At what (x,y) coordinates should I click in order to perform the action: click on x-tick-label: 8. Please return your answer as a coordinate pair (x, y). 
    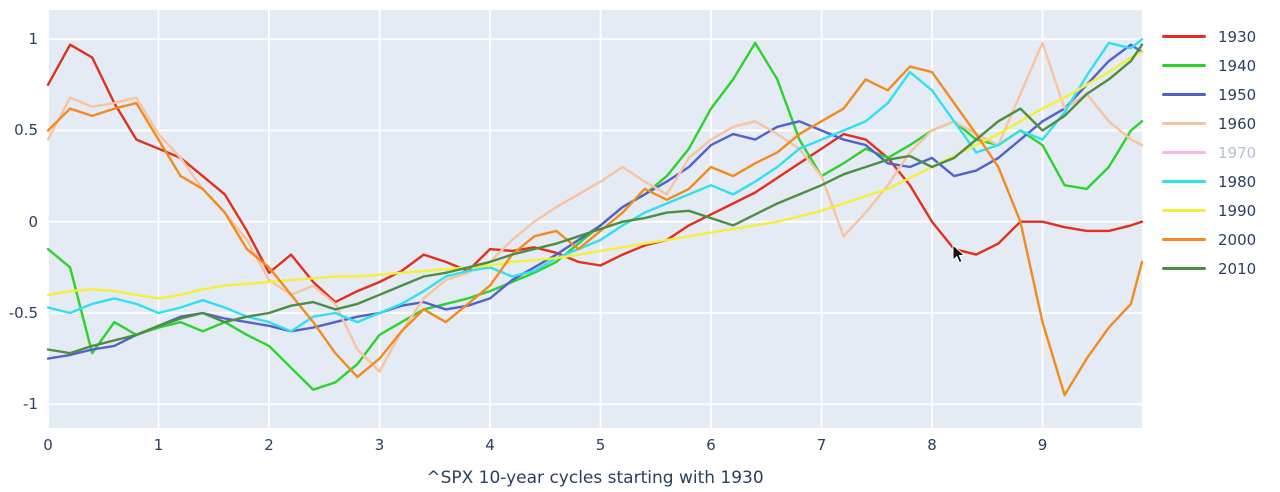
    Looking at the image, I should click on (932, 445).